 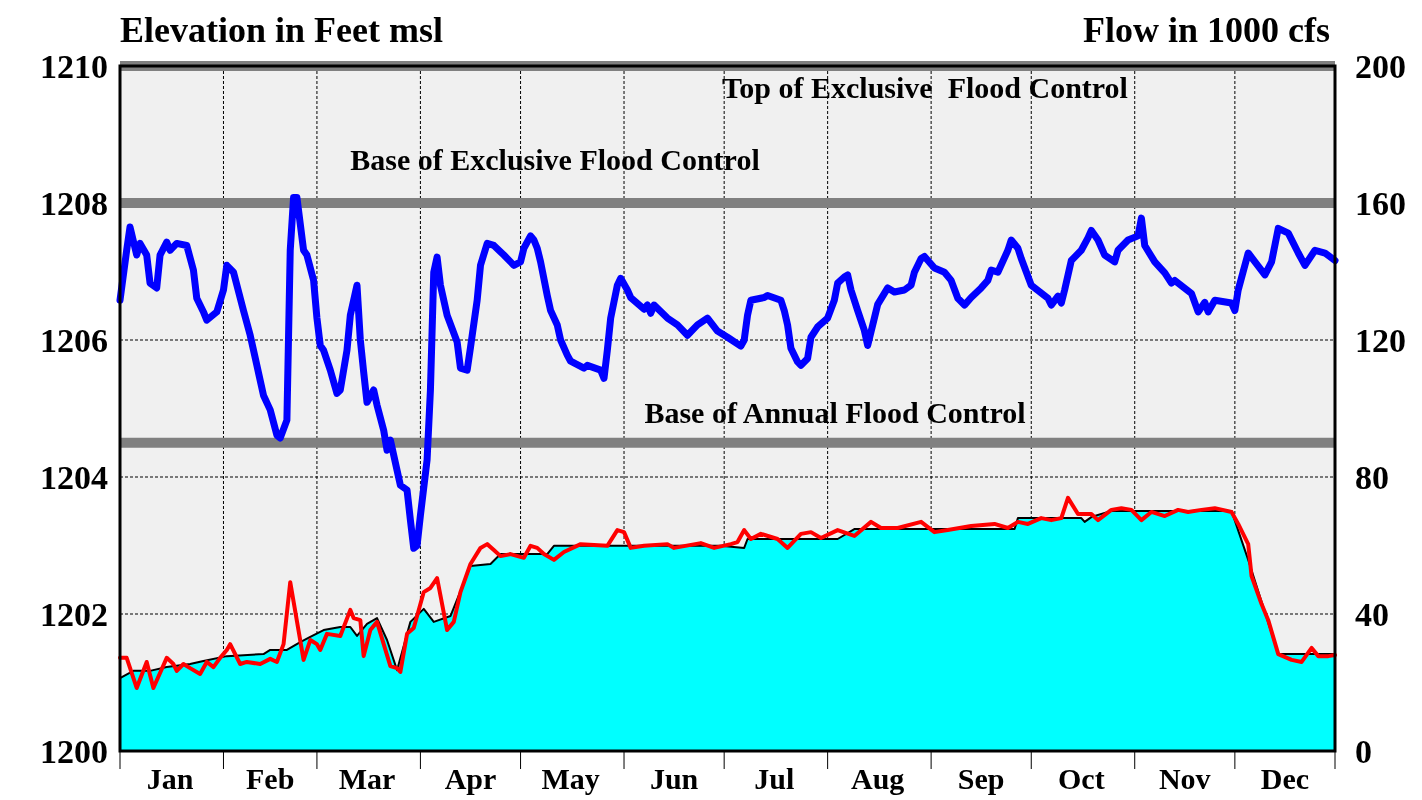 I want to click on x-tick-label: Jul, so click(x=774, y=778).